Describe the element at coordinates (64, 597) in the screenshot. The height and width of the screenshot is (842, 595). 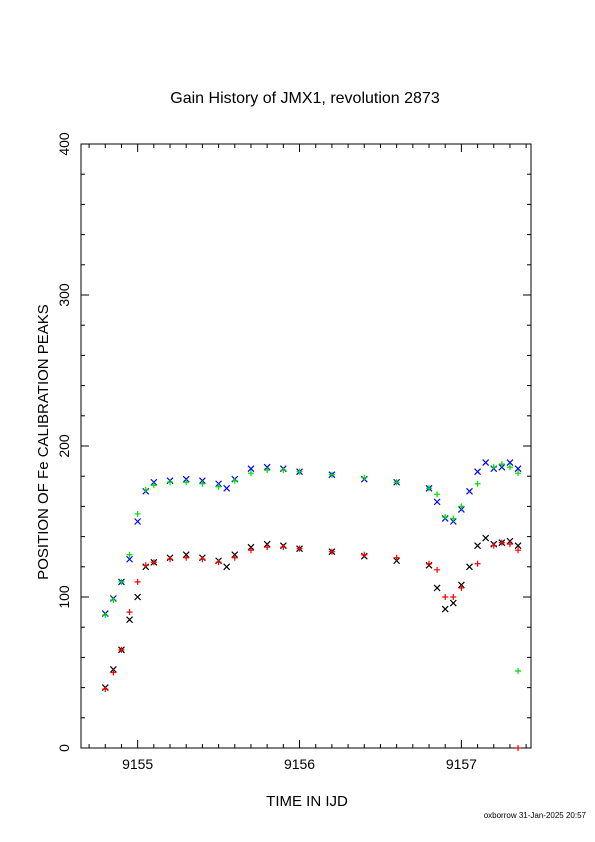
I see `y-tick-label: 100` at that location.